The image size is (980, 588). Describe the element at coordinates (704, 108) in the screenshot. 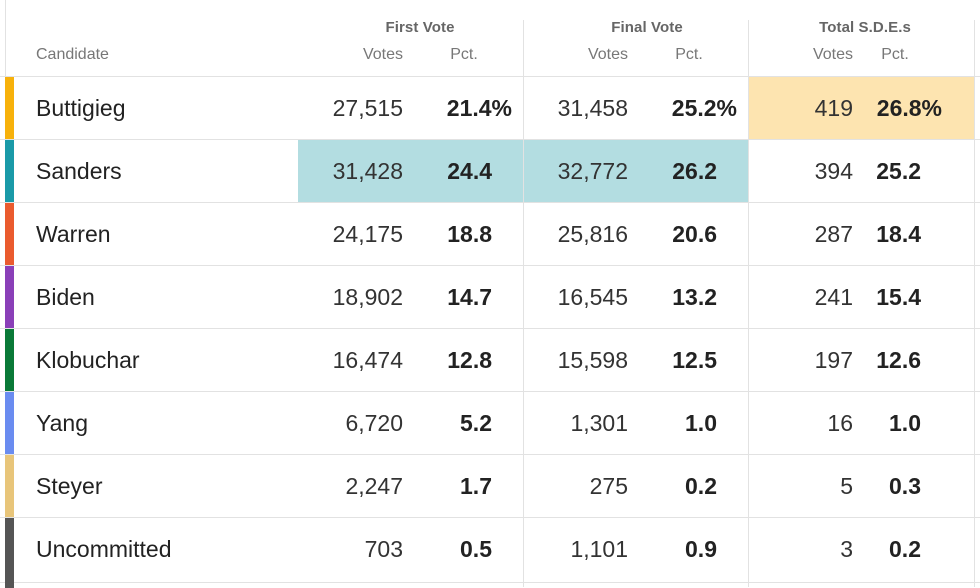

I see `final-vote-pct: 25.2%` at that location.